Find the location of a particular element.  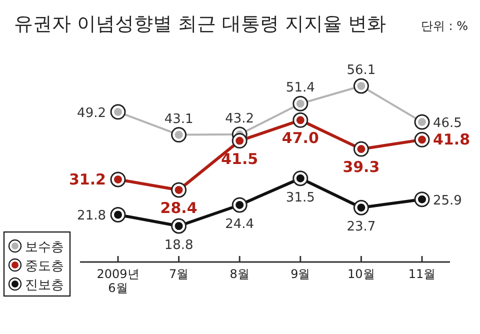

data-label: 23.7 is located at coordinates (361, 227).